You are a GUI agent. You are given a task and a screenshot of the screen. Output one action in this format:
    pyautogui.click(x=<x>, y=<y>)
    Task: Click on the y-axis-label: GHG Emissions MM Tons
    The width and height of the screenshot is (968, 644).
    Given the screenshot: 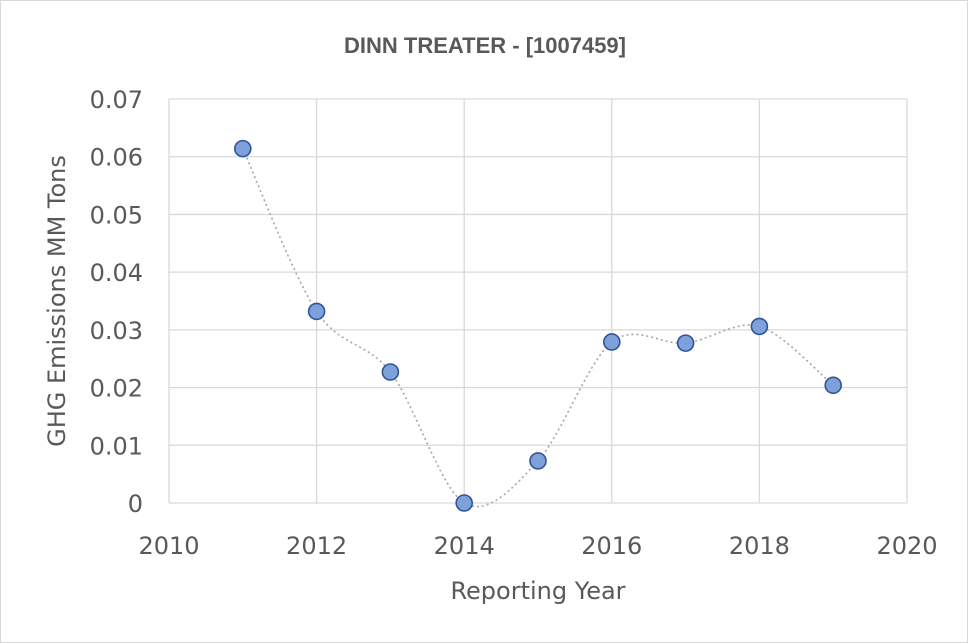 What is the action you would take?
    pyautogui.click(x=57, y=301)
    